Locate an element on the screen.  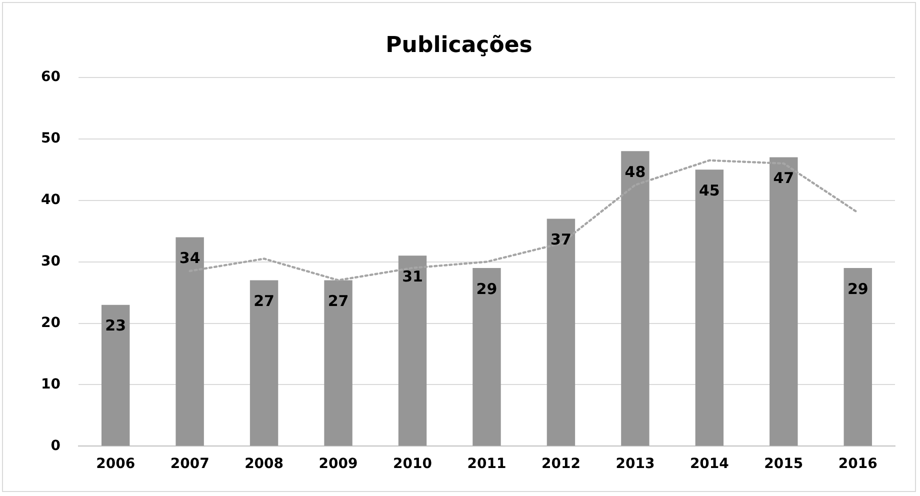
y-tick-label: 60 is located at coordinates (51, 77).